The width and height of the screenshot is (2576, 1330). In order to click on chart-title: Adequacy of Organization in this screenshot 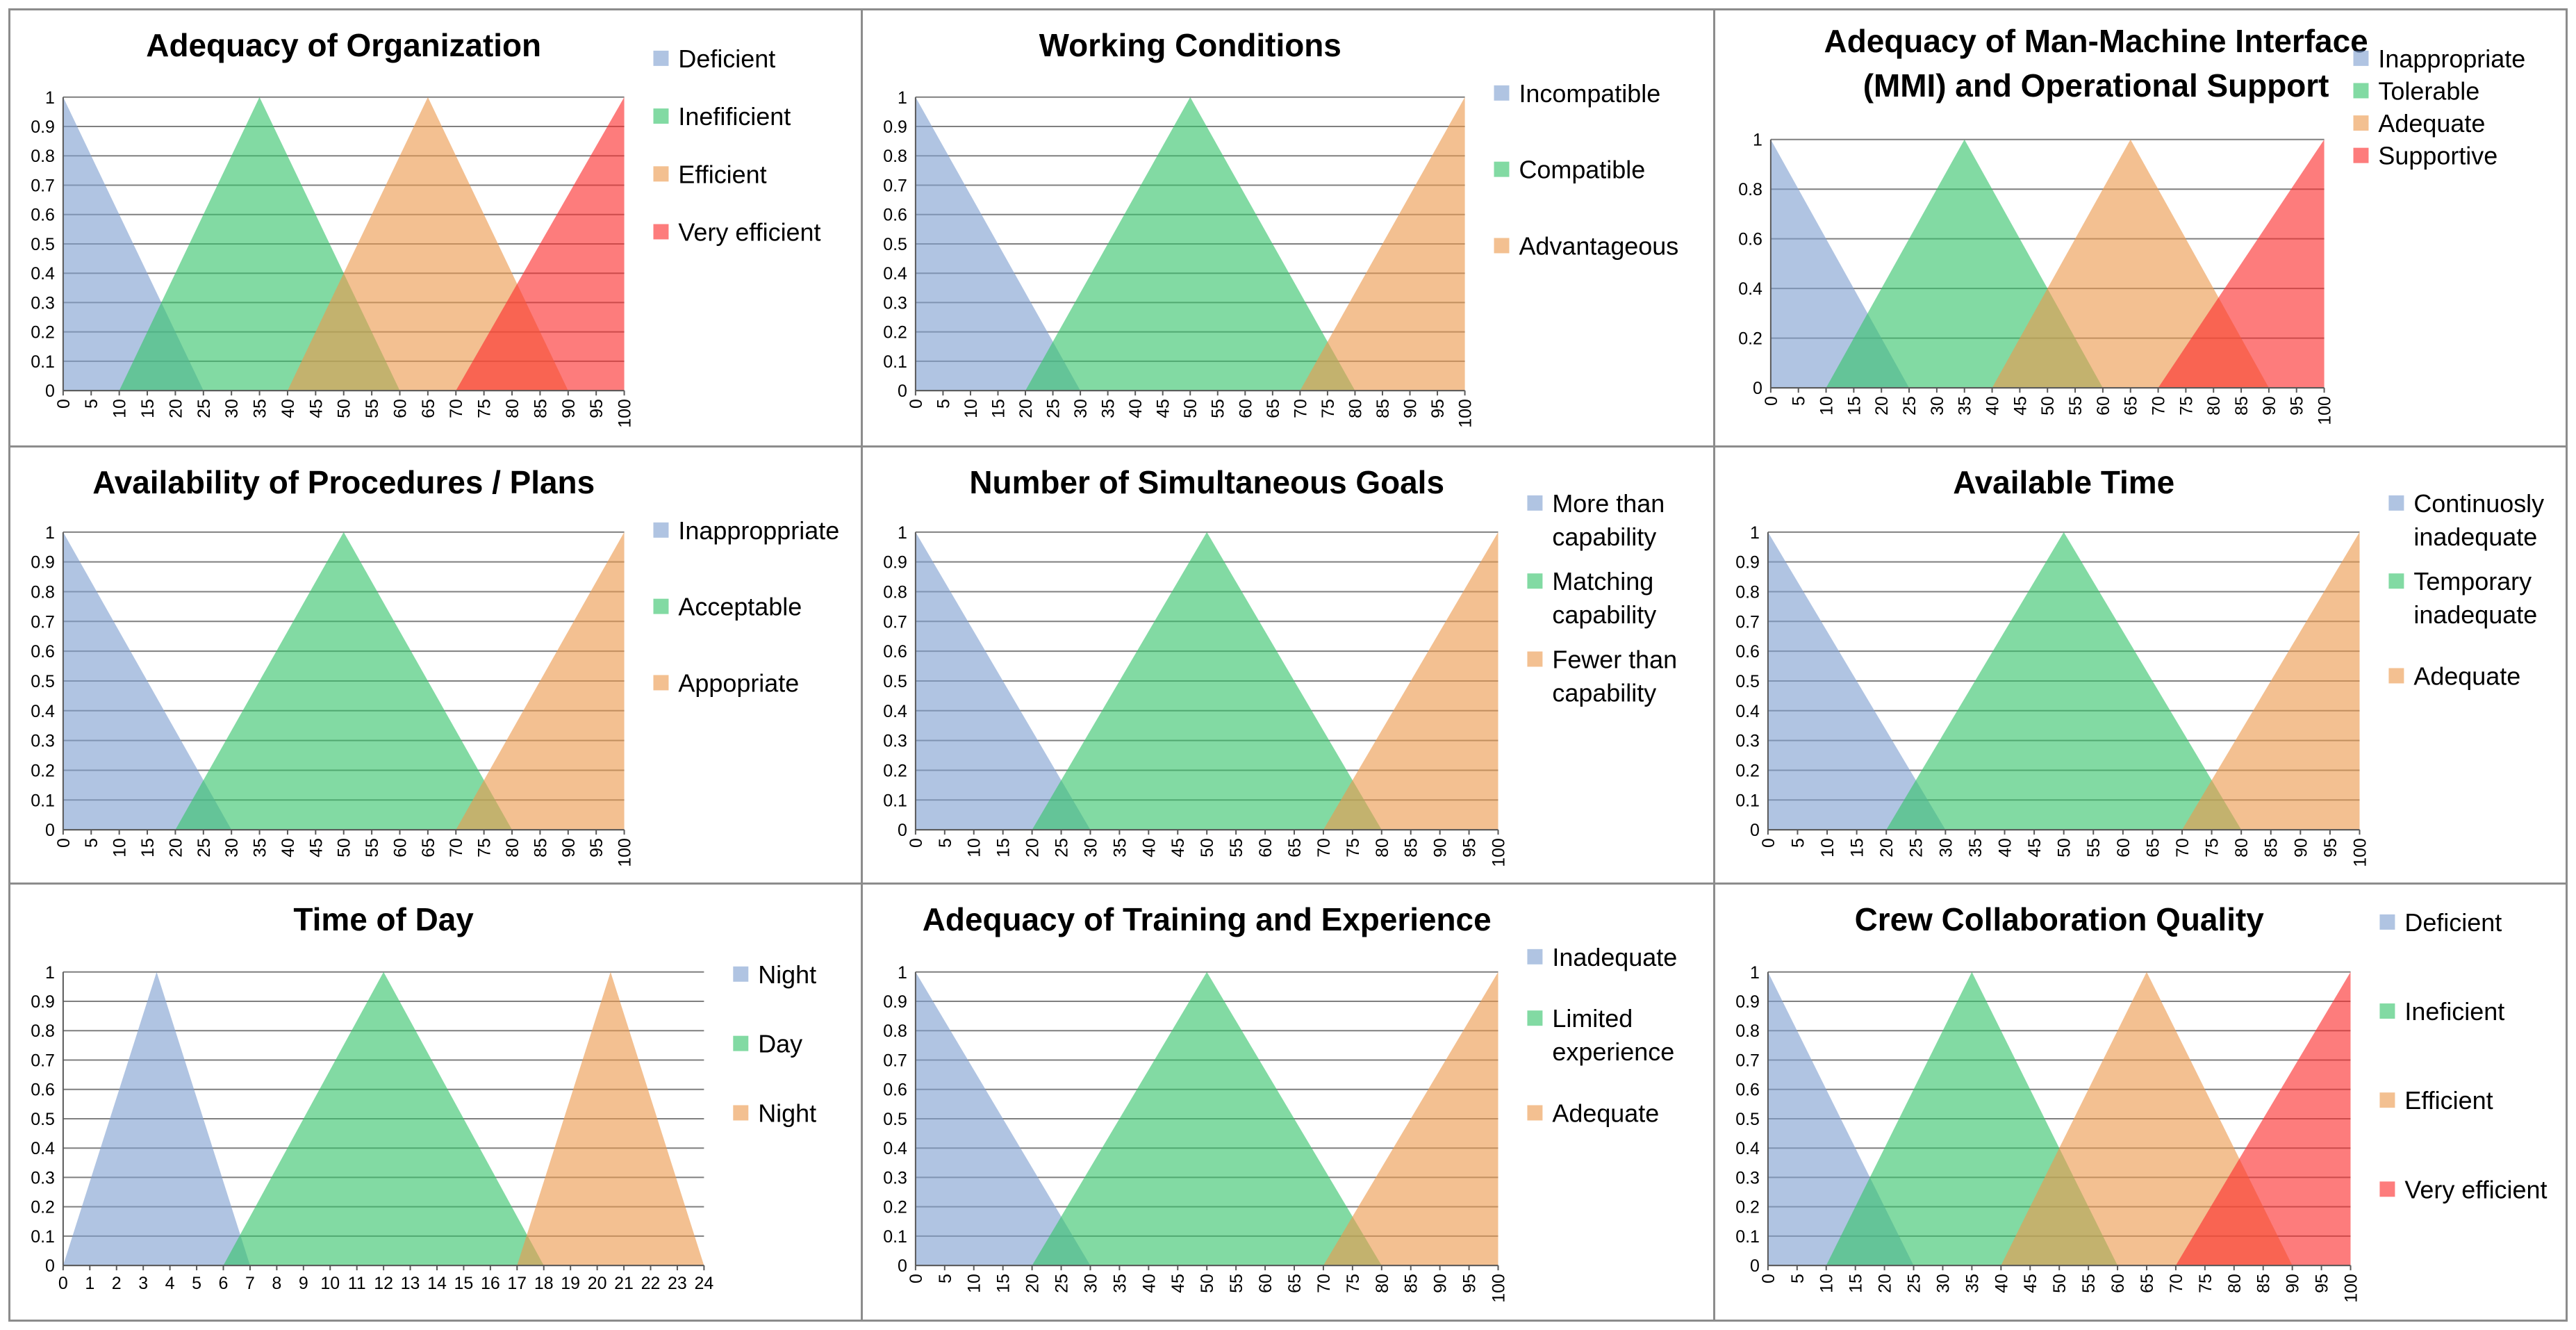, I will do `click(344, 45)`.